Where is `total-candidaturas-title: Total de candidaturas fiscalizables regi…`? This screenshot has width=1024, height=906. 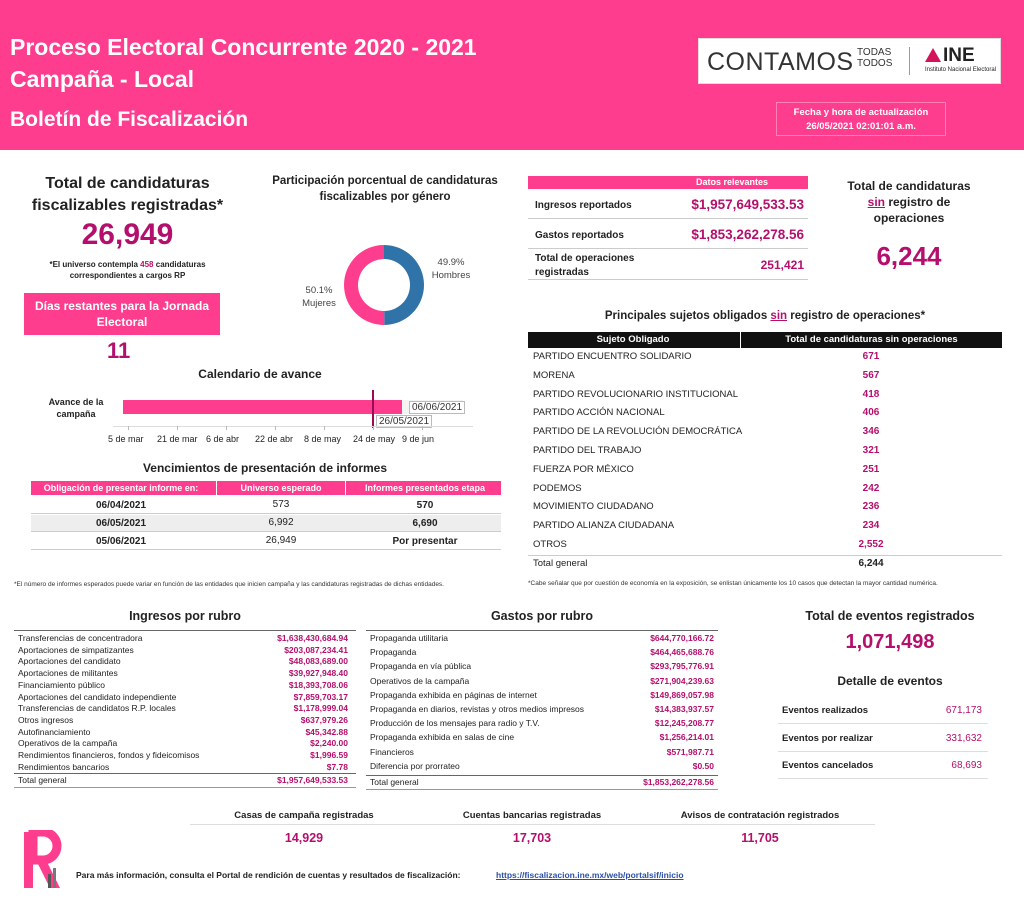
total-candidaturas-title: Total de candidaturas fiscalizables regi… is located at coordinates (127, 194).